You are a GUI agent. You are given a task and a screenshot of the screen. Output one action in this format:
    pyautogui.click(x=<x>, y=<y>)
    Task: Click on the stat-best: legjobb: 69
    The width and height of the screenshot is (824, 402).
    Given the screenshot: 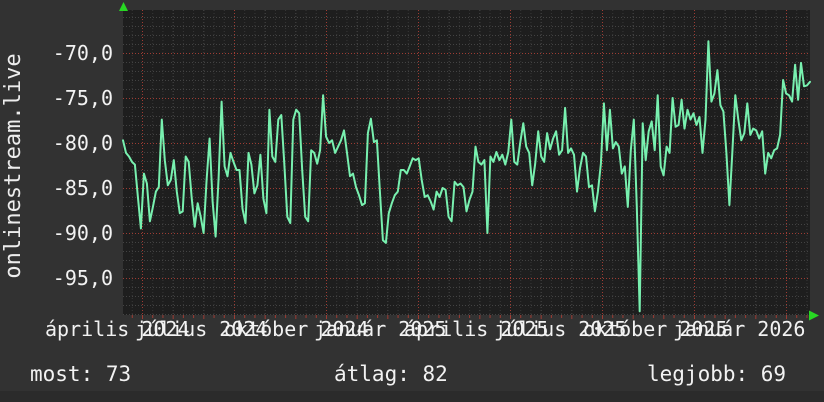 What is the action you would take?
    pyautogui.click(x=717, y=374)
    